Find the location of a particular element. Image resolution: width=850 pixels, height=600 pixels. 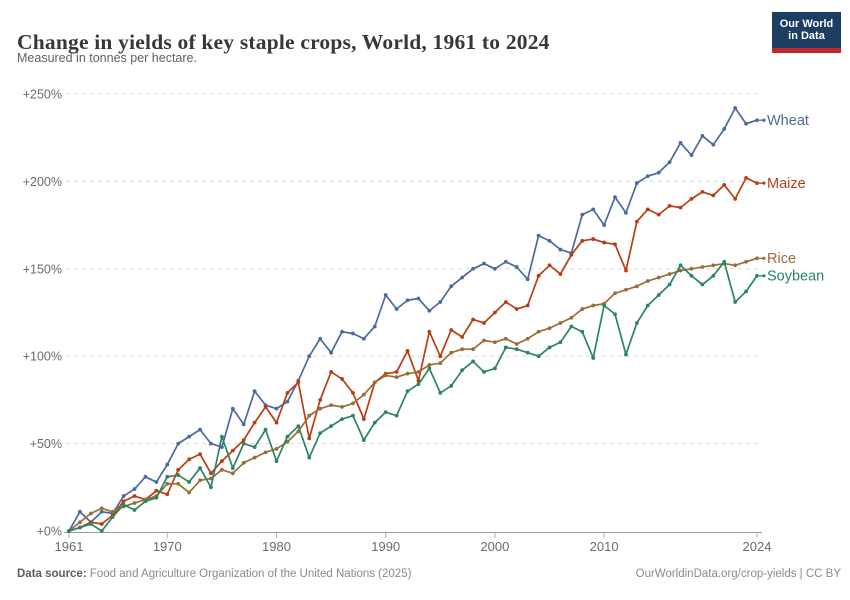

attribution: OurWorldinData.org/crop-yields | CC BY is located at coordinates (738, 574).